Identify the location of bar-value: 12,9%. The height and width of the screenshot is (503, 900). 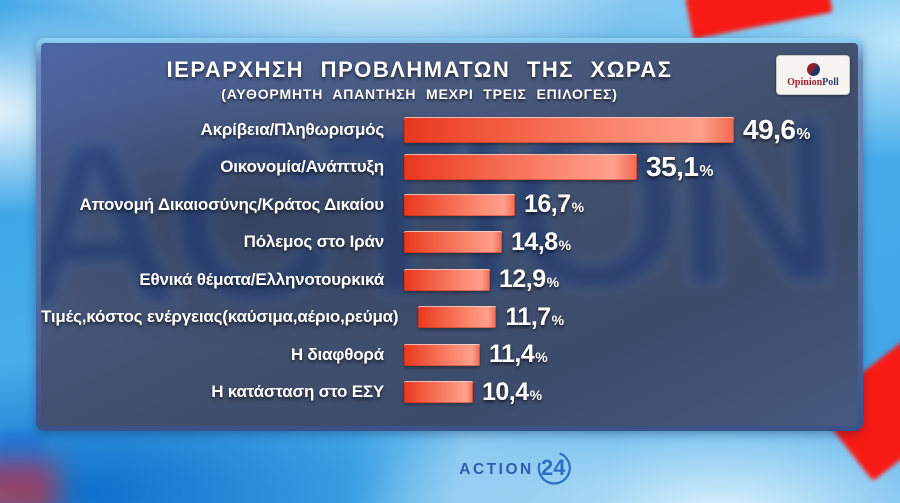
(529, 279).